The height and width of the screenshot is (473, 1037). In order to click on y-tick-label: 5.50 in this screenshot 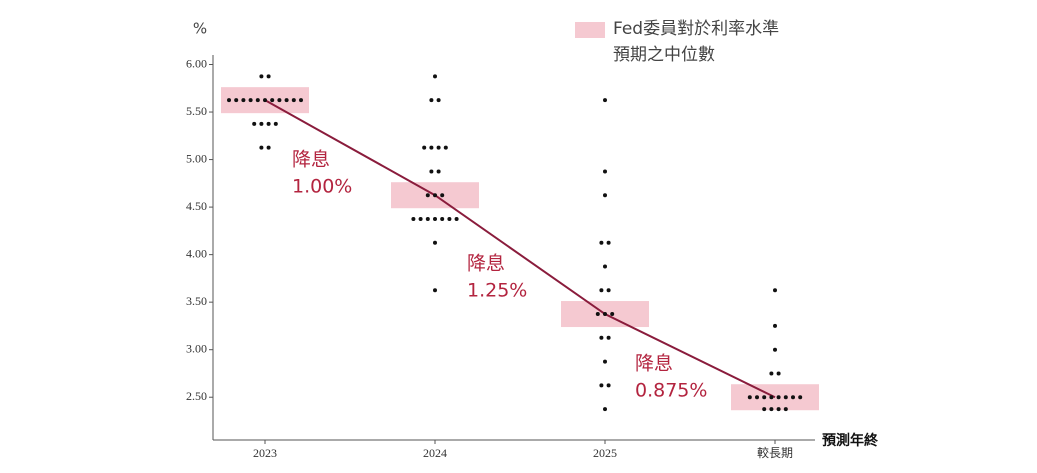, I will do `click(196, 111)`.